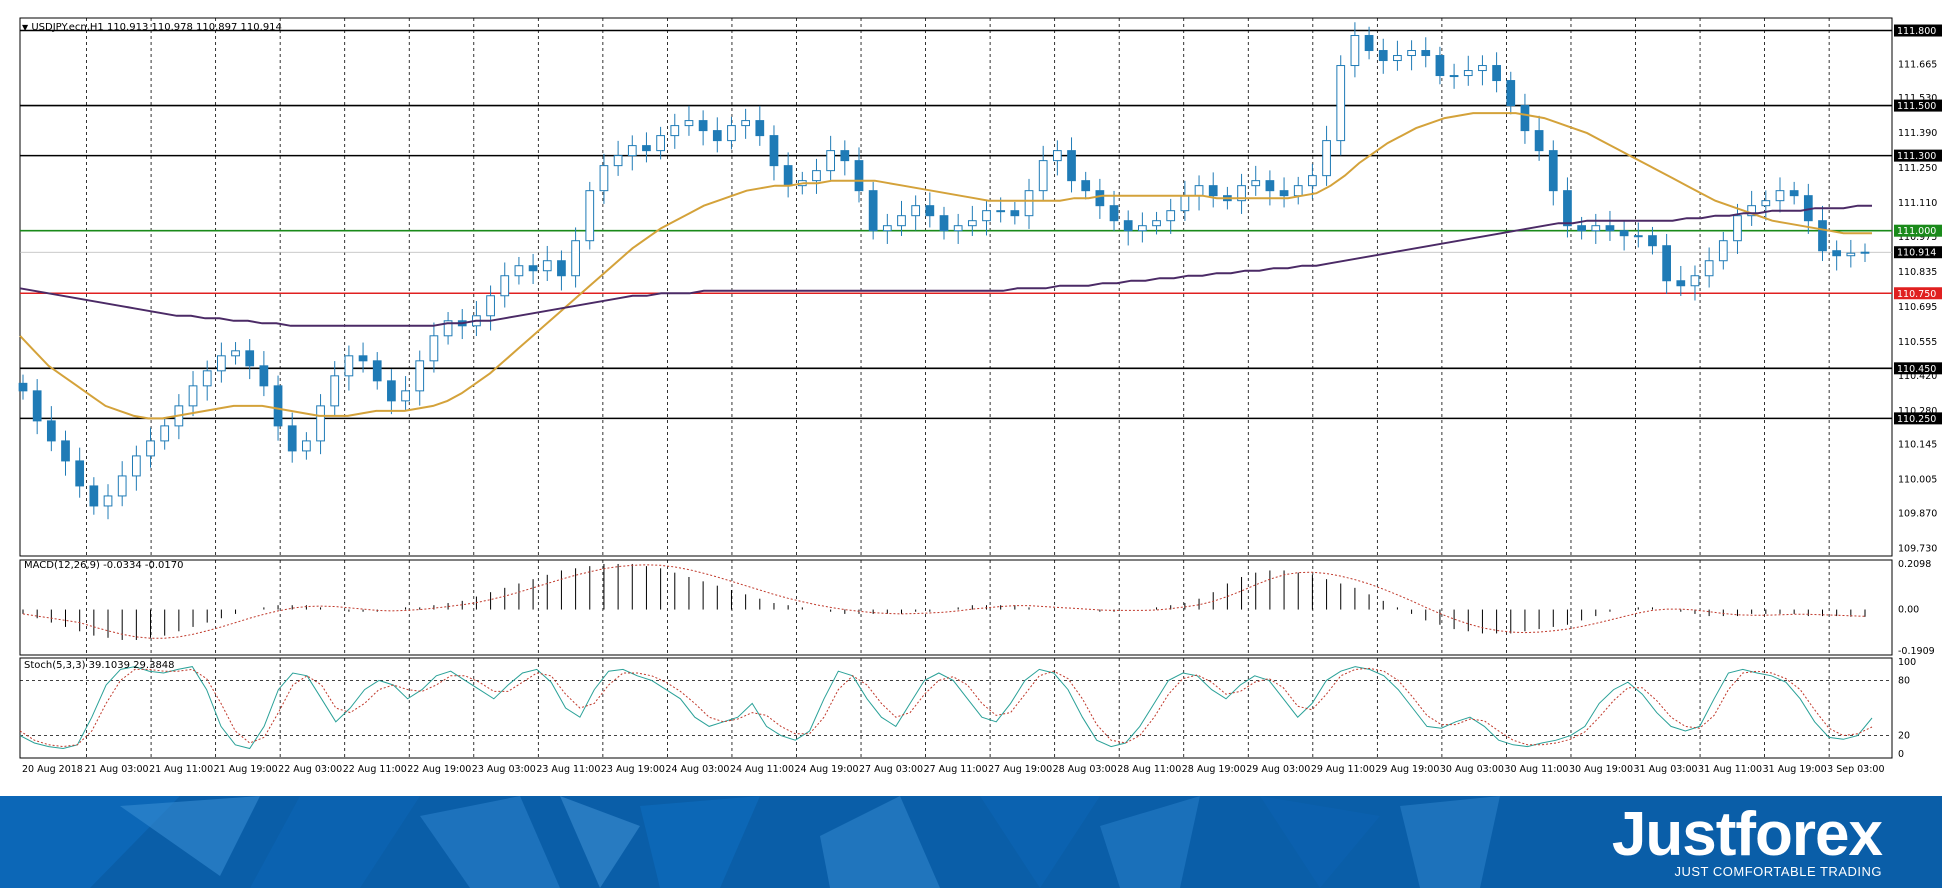 The width and height of the screenshot is (1942, 888). What do you see at coordinates (1795, 769) in the screenshot?
I see `x-tick-label: 31 Aug 19:00` at bounding box center [1795, 769].